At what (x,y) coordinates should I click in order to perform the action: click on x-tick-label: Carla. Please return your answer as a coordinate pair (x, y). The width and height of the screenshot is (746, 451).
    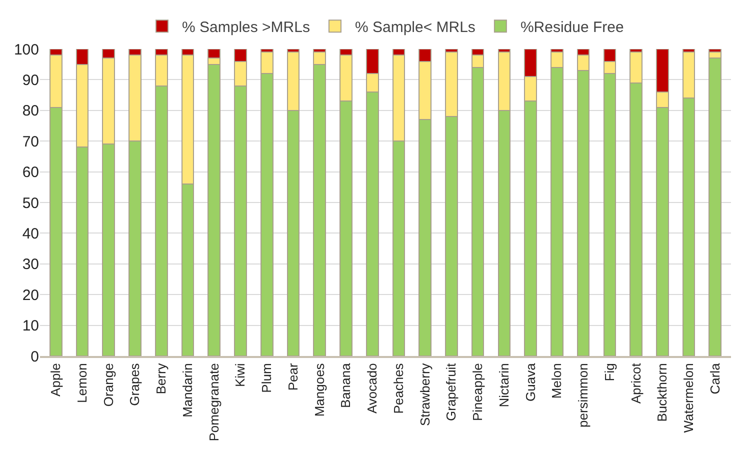
    Looking at the image, I should click on (714, 378).